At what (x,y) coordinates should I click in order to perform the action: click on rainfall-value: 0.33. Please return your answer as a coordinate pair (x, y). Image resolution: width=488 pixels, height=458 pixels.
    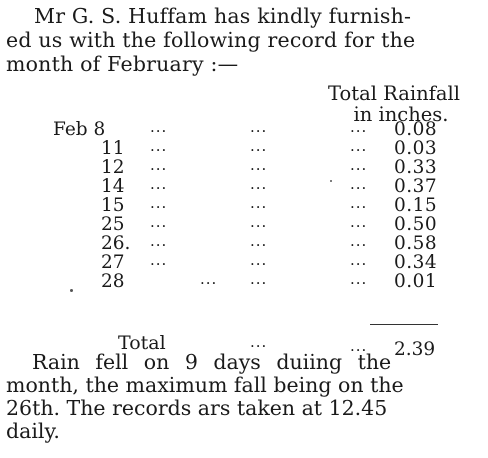
    Looking at the image, I should click on (416, 167).